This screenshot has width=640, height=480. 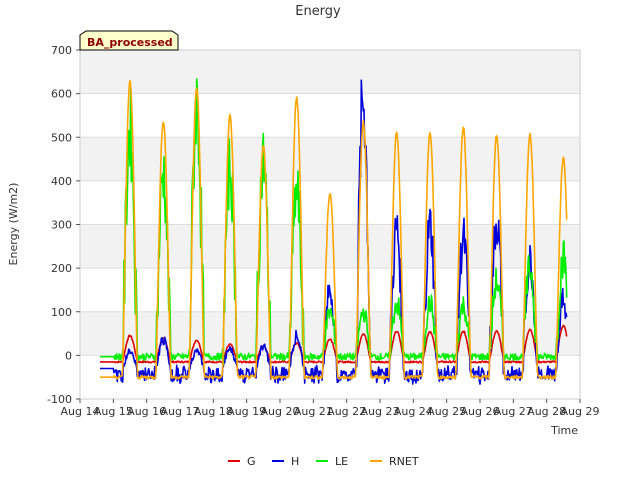 What do you see at coordinates (61, 181) in the screenshot?
I see `y-tick-label: 400` at bounding box center [61, 181].